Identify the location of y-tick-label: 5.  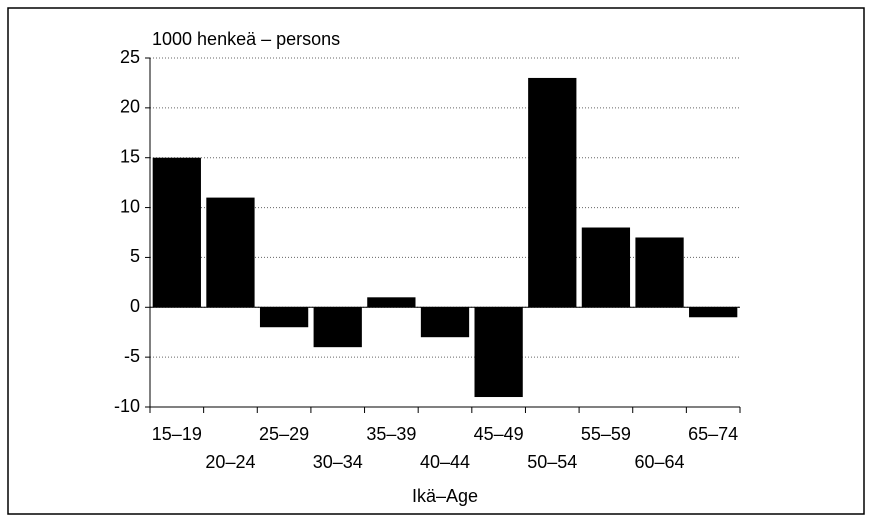
(135, 256).